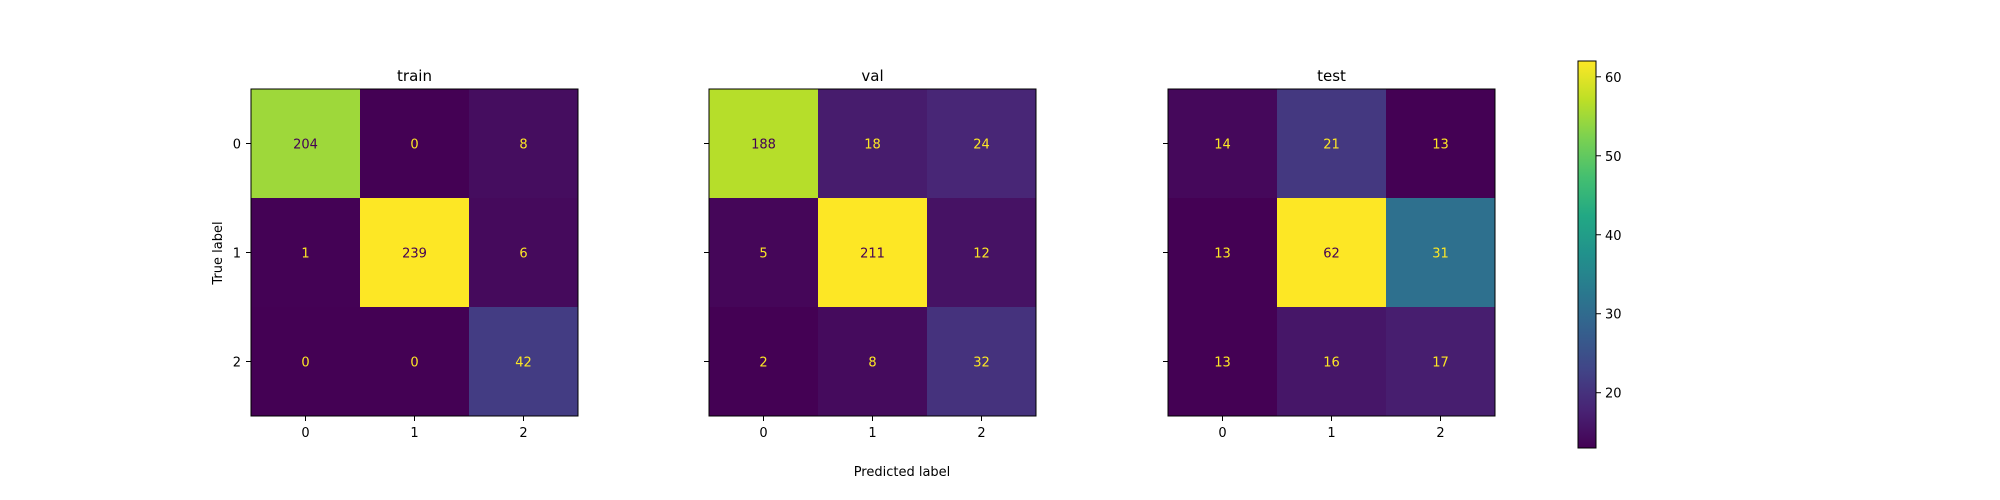 This screenshot has width=2000, height=500. Describe the element at coordinates (1613, 78) in the screenshot. I see `colorbar-tick-label: 60` at that location.